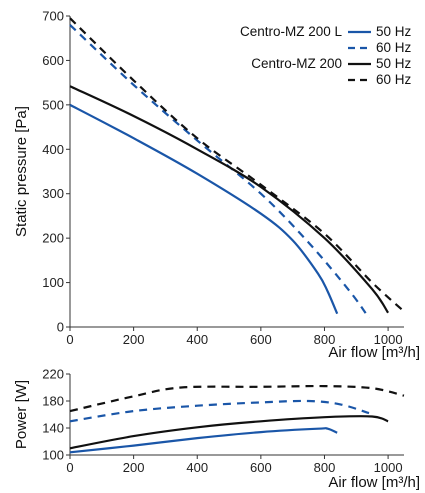  What do you see at coordinates (53, 401) in the screenshot?
I see `power-y-tick-label: 180` at bounding box center [53, 401].